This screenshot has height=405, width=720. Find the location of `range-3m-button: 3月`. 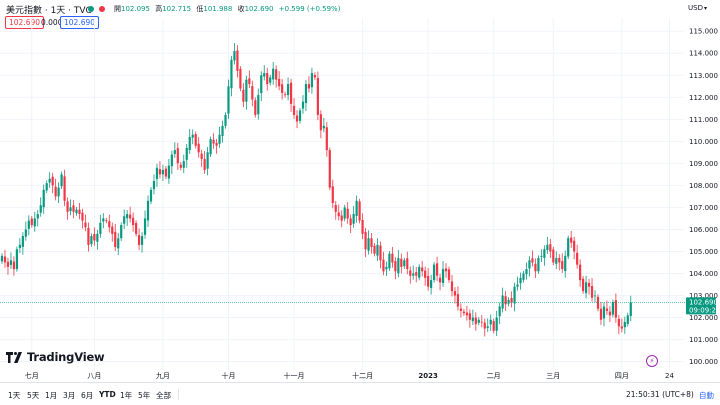

range-3m-button: 3月 is located at coordinates (69, 395).